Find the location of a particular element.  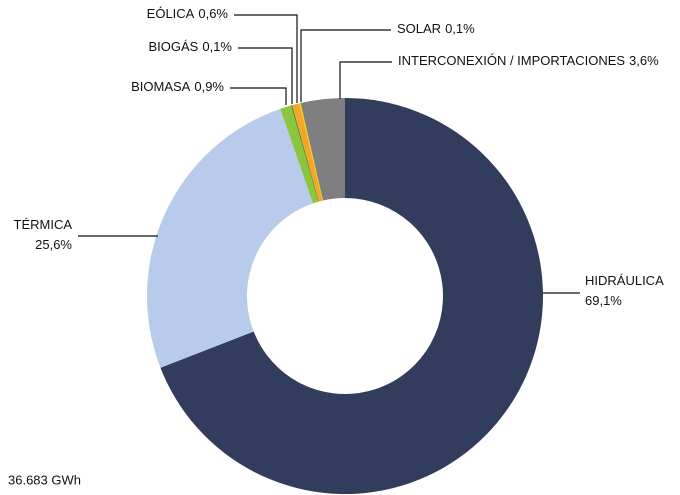

value-label: 0,6% is located at coordinates (213, 13).